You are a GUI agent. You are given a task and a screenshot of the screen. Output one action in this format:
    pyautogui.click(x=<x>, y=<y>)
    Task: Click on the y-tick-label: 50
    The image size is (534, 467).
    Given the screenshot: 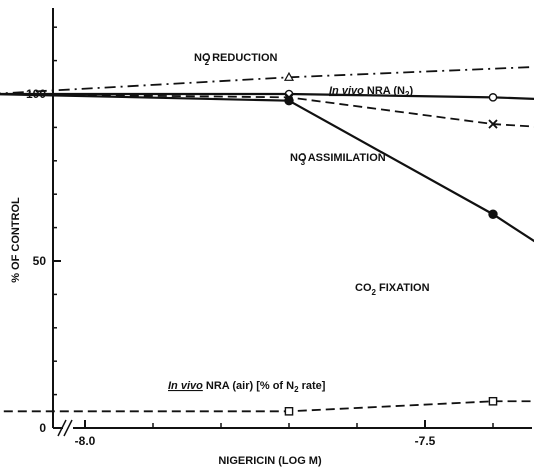 What is the action you would take?
    pyautogui.click(x=40, y=261)
    